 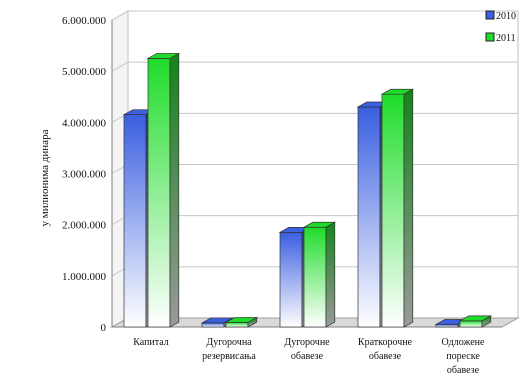 I want to click on y-tick-label: 3.000.000, so click(x=84, y=175).